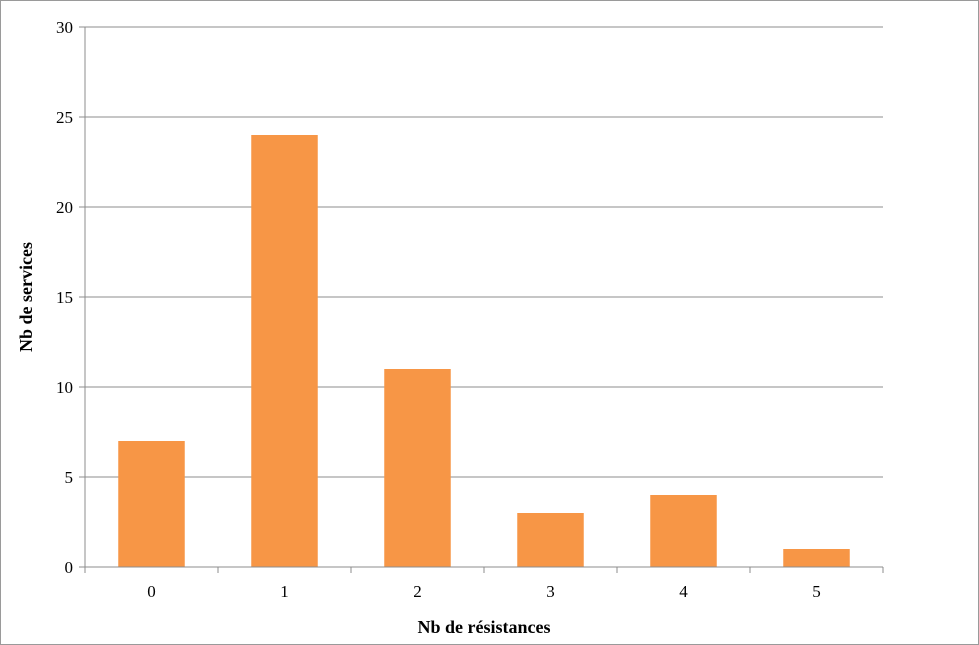 This screenshot has width=979, height=645. I want to click on y-tick-label: 25, so click(64, 117).